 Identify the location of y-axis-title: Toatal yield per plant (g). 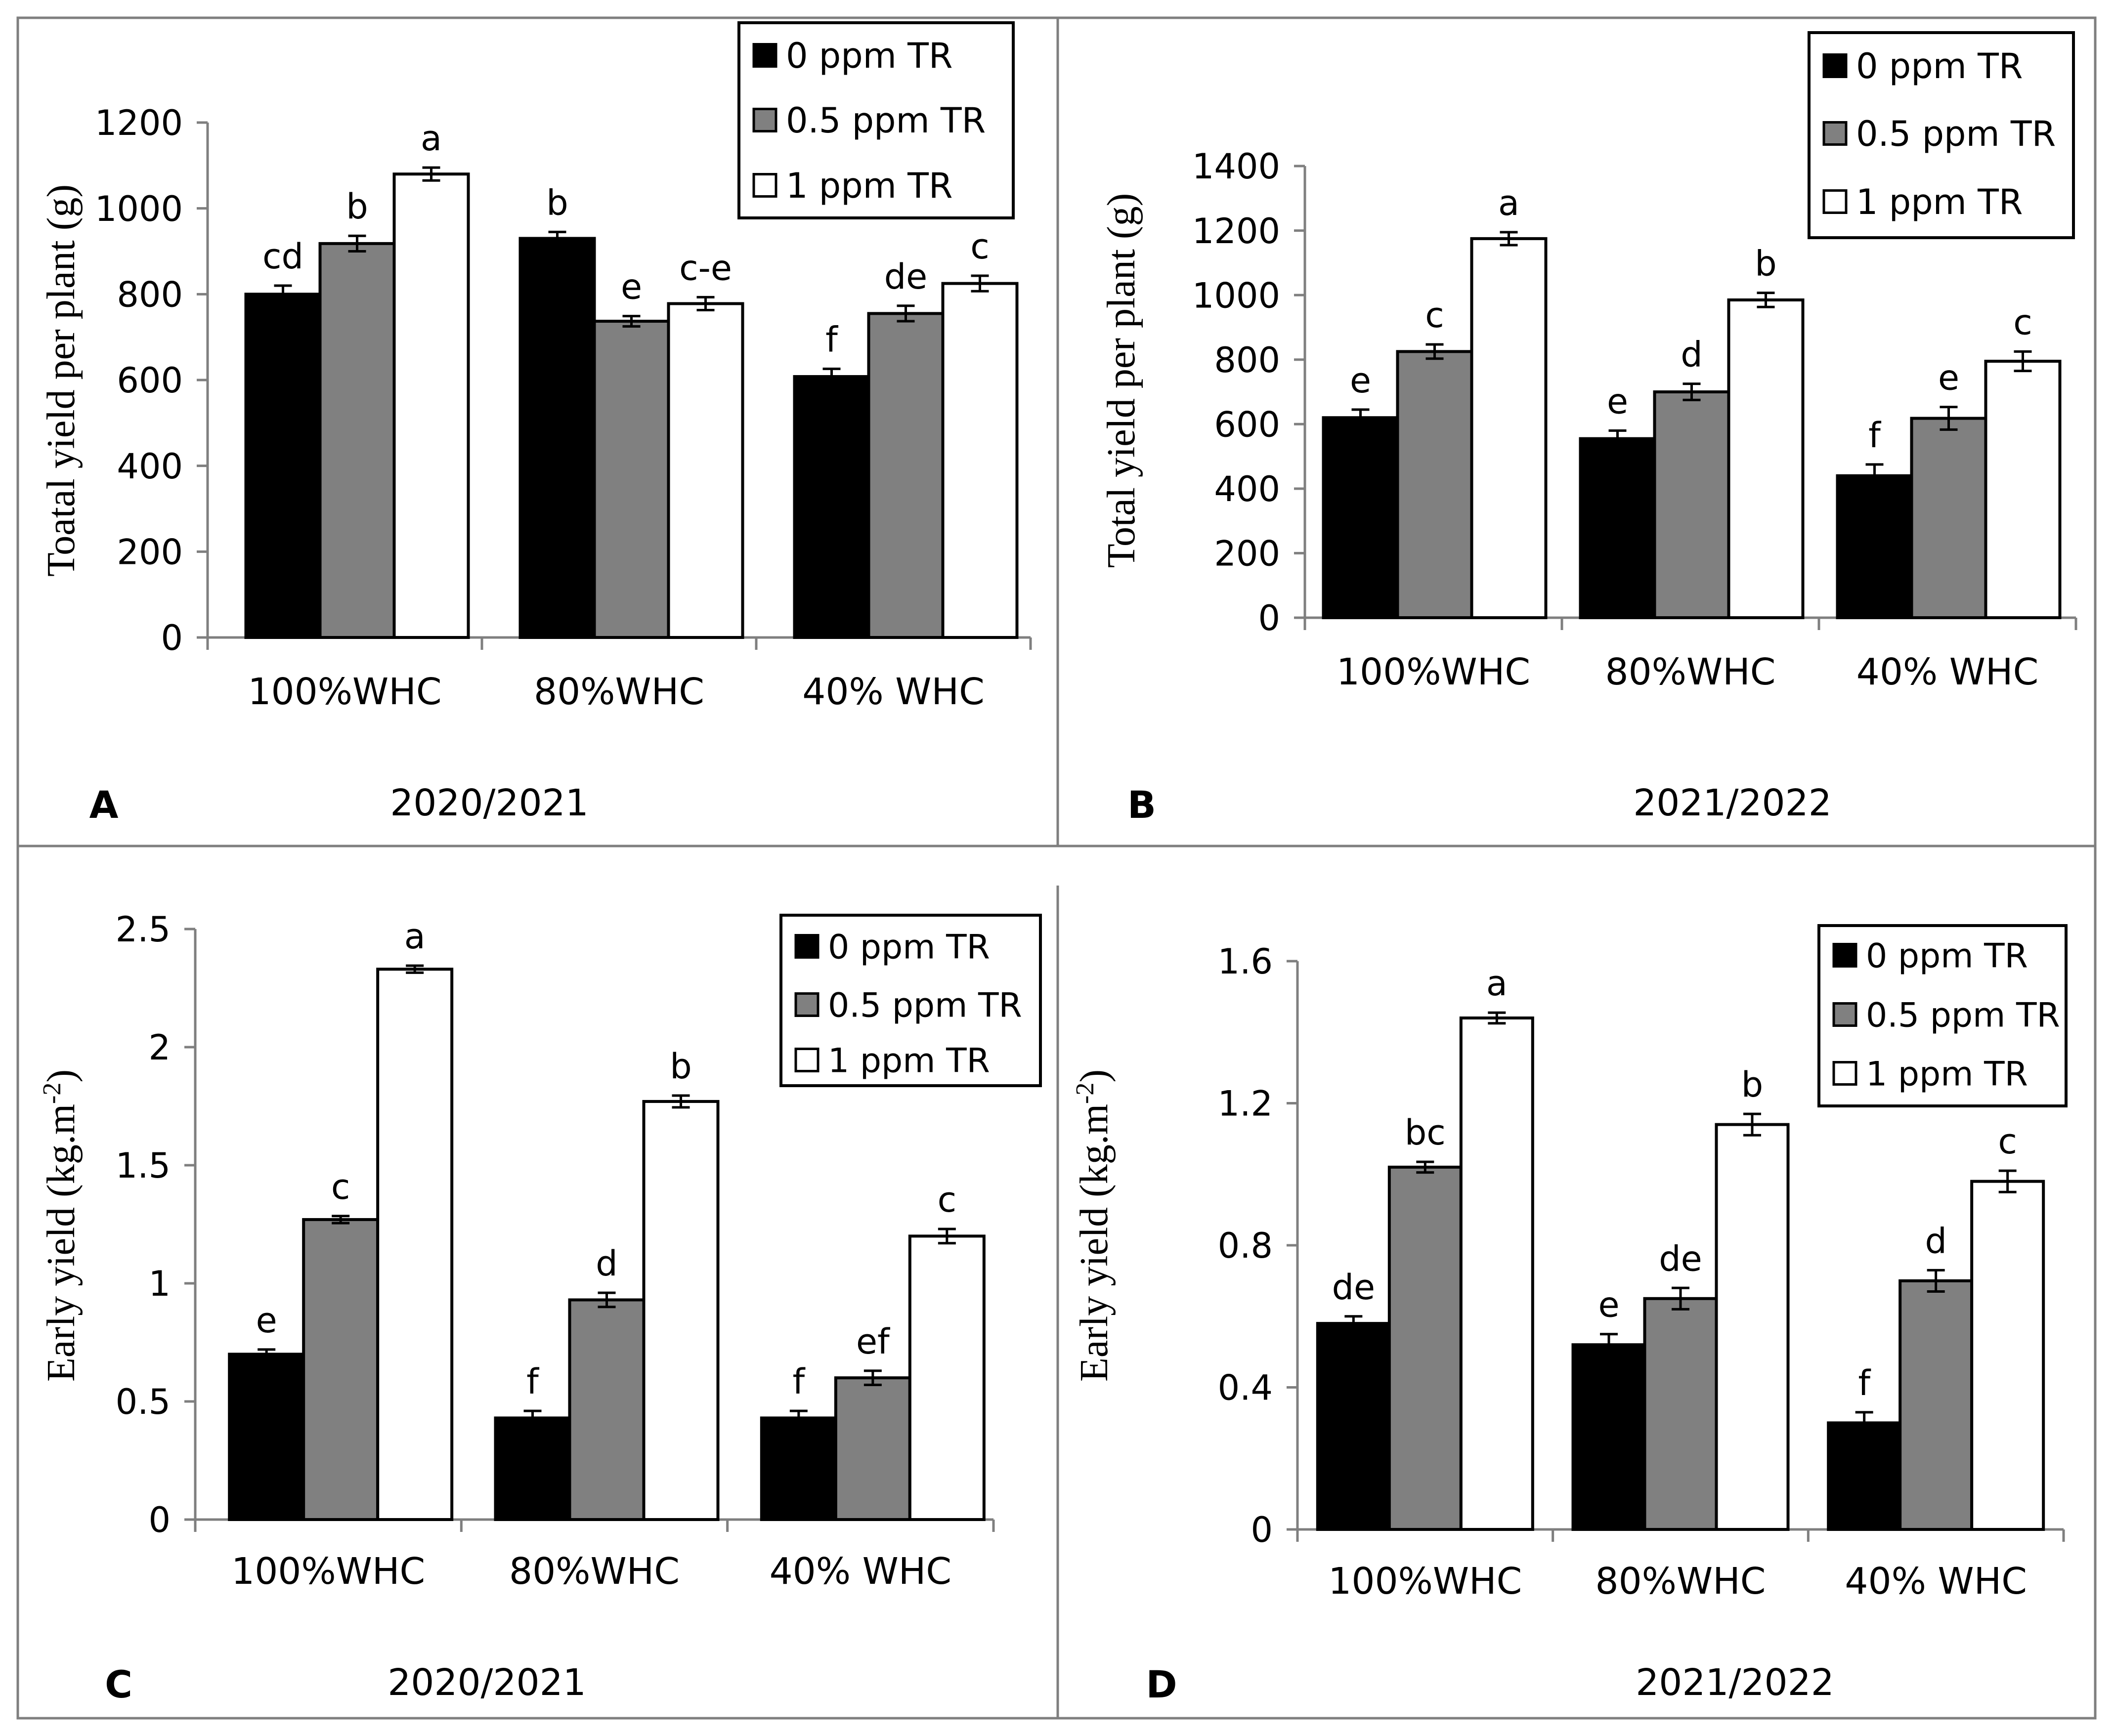
(61, 381).